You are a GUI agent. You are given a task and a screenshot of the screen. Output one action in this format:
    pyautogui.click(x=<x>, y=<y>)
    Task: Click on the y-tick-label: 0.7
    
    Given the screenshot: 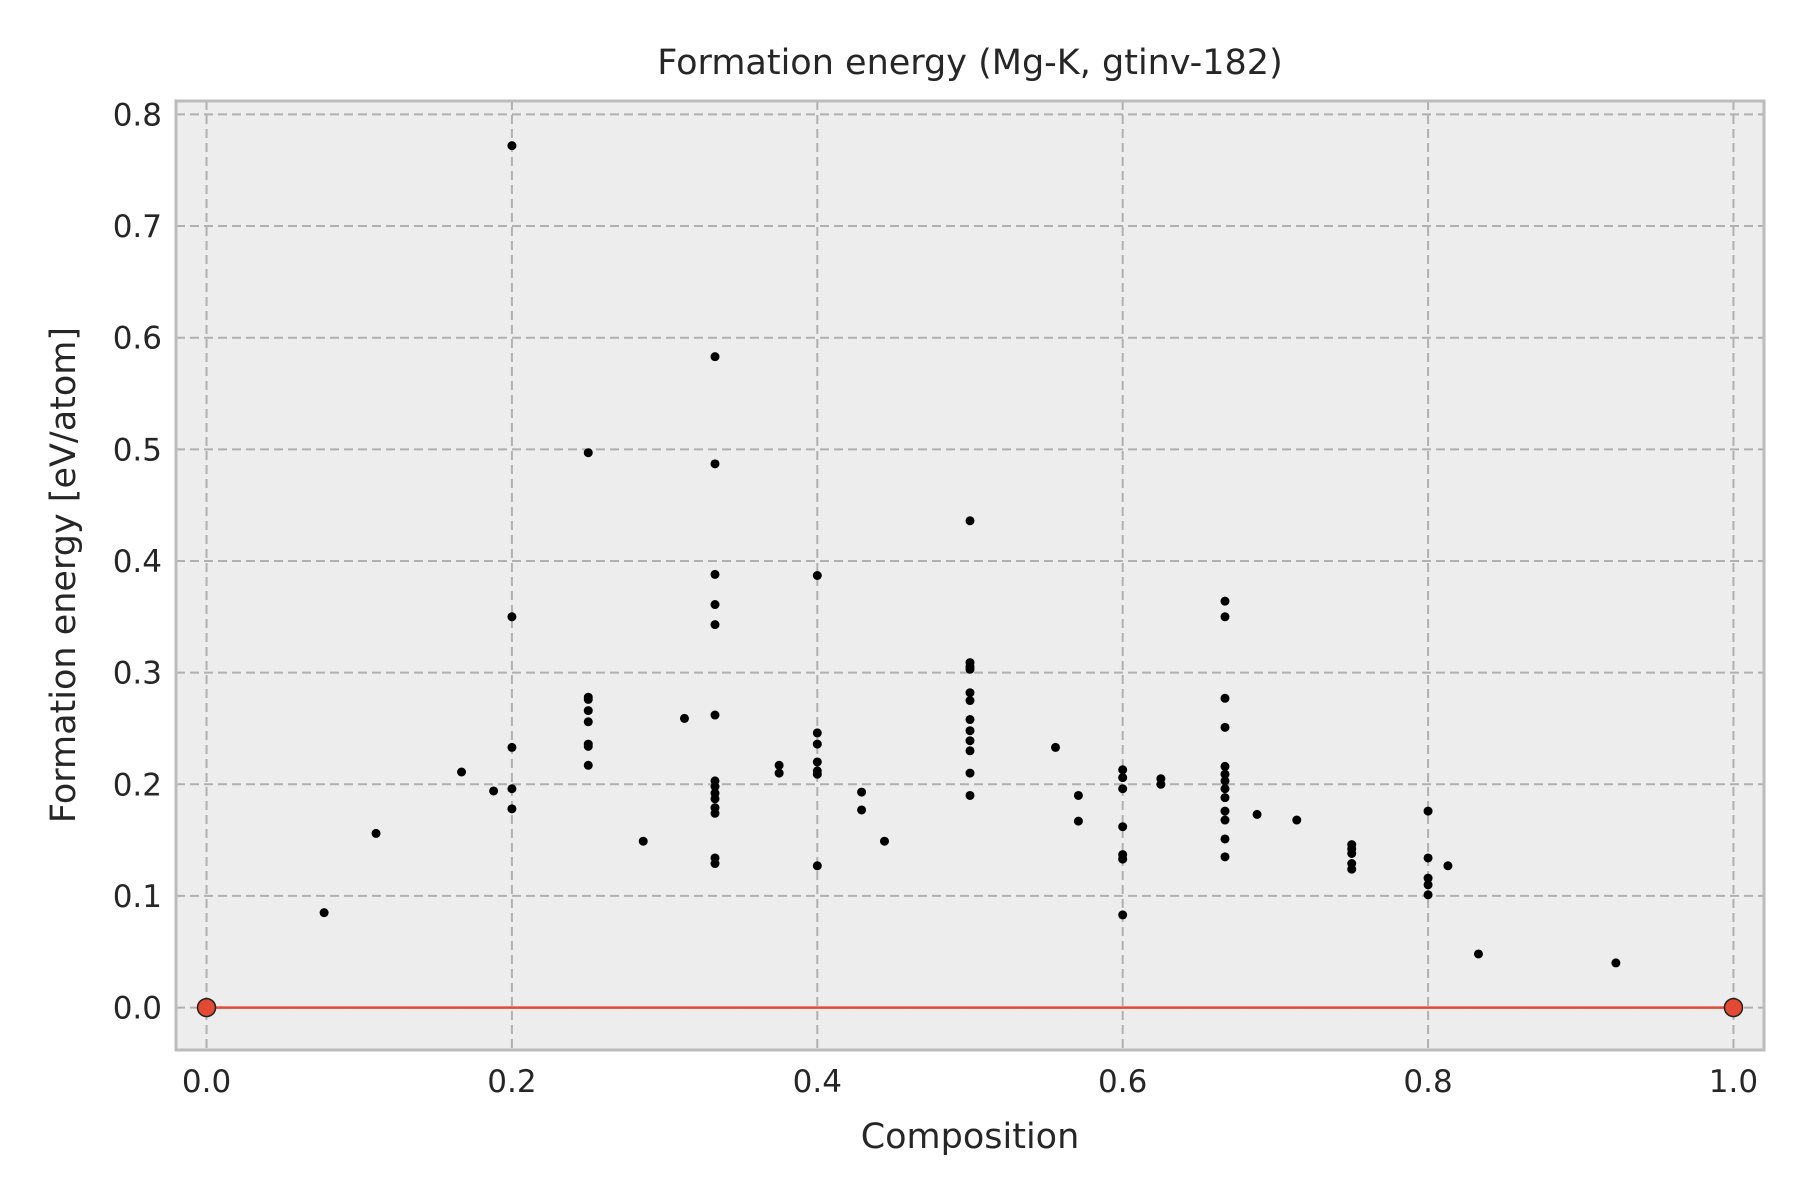 What is the action you would take?
    pyautogui.click(x=137, y=227)
    